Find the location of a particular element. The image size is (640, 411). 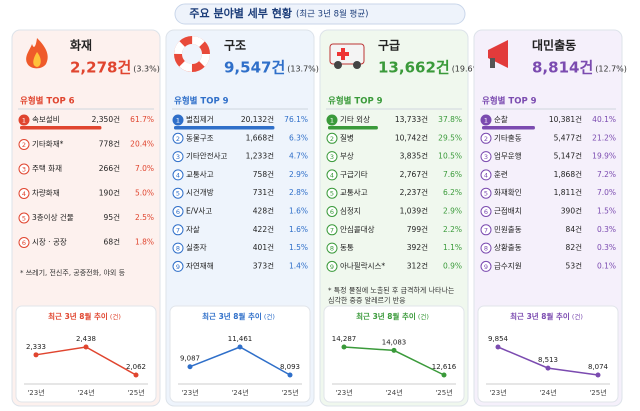

row-count: 20,132건 is located at coordinates (257, 119).